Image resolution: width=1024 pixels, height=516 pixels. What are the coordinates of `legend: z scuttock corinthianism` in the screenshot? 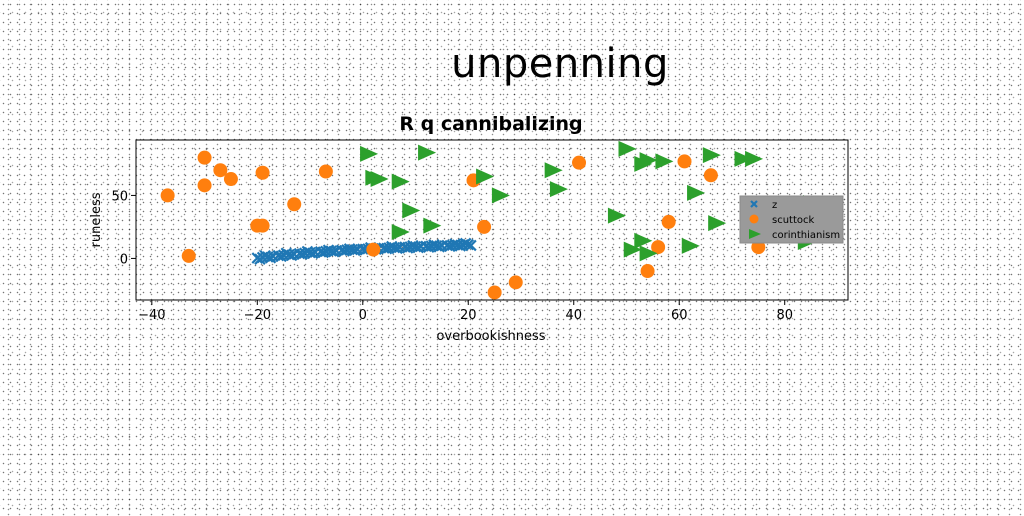 It's located at (791, 219).